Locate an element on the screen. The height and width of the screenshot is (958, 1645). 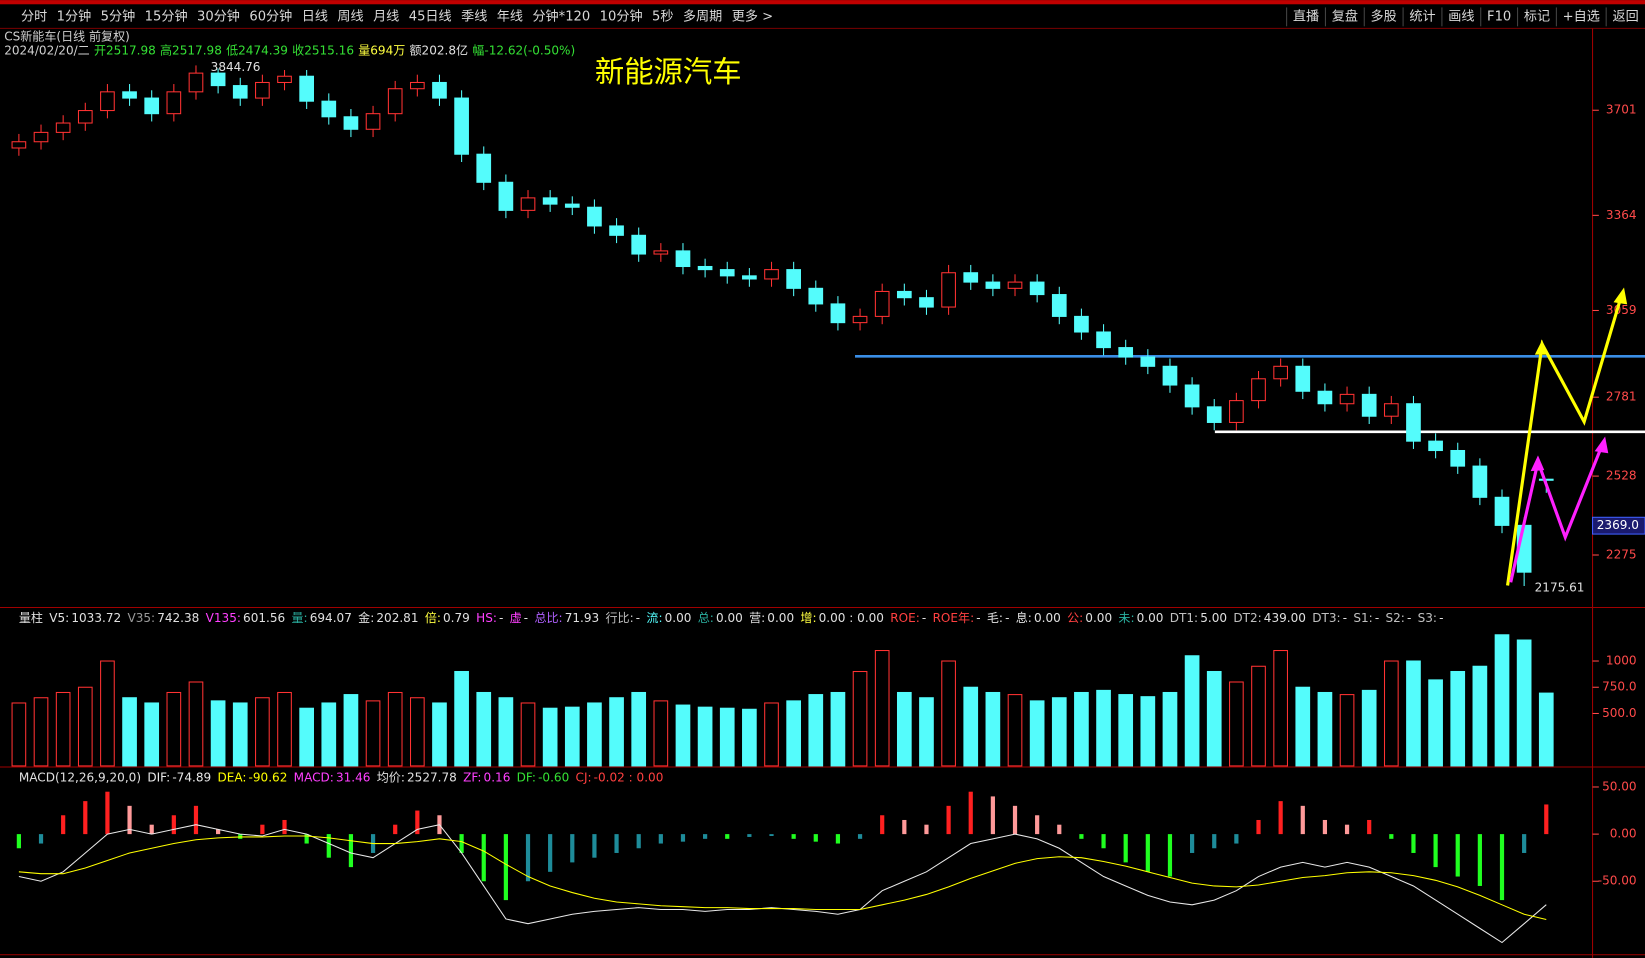
annotation: 新能源汽车 is located at coordinates (668, 72).